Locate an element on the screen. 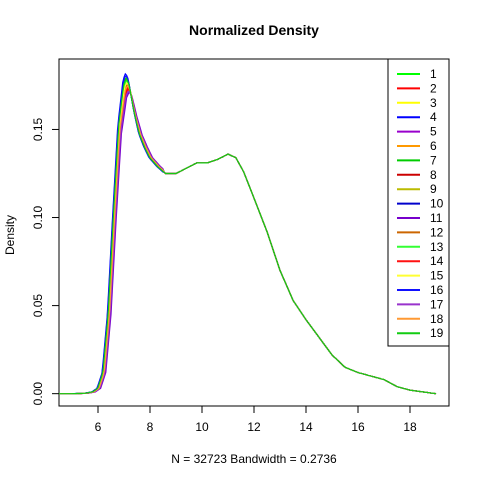 Image resolution: width=480 pixels, height=480 pixels. x-tick-label: 8 is located at coordinates (150, 427).